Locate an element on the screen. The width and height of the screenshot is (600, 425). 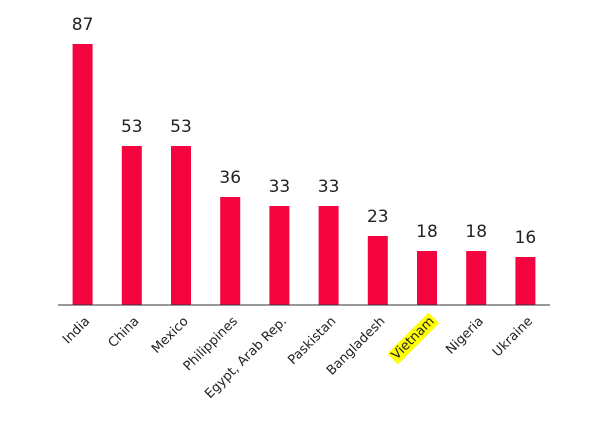
x-tick-label: Nigeria is located at coordinates (464, 335).